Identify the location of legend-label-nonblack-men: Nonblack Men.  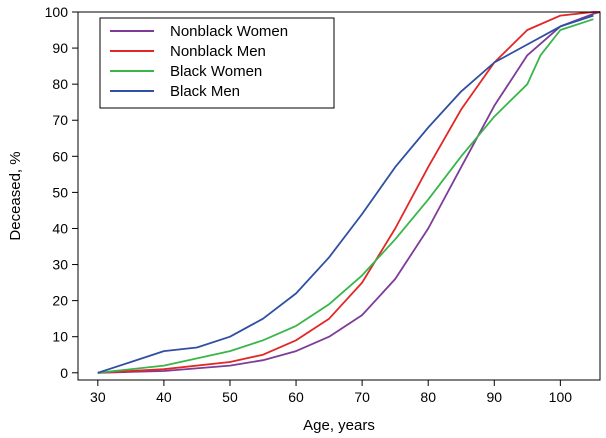
(218, 51).